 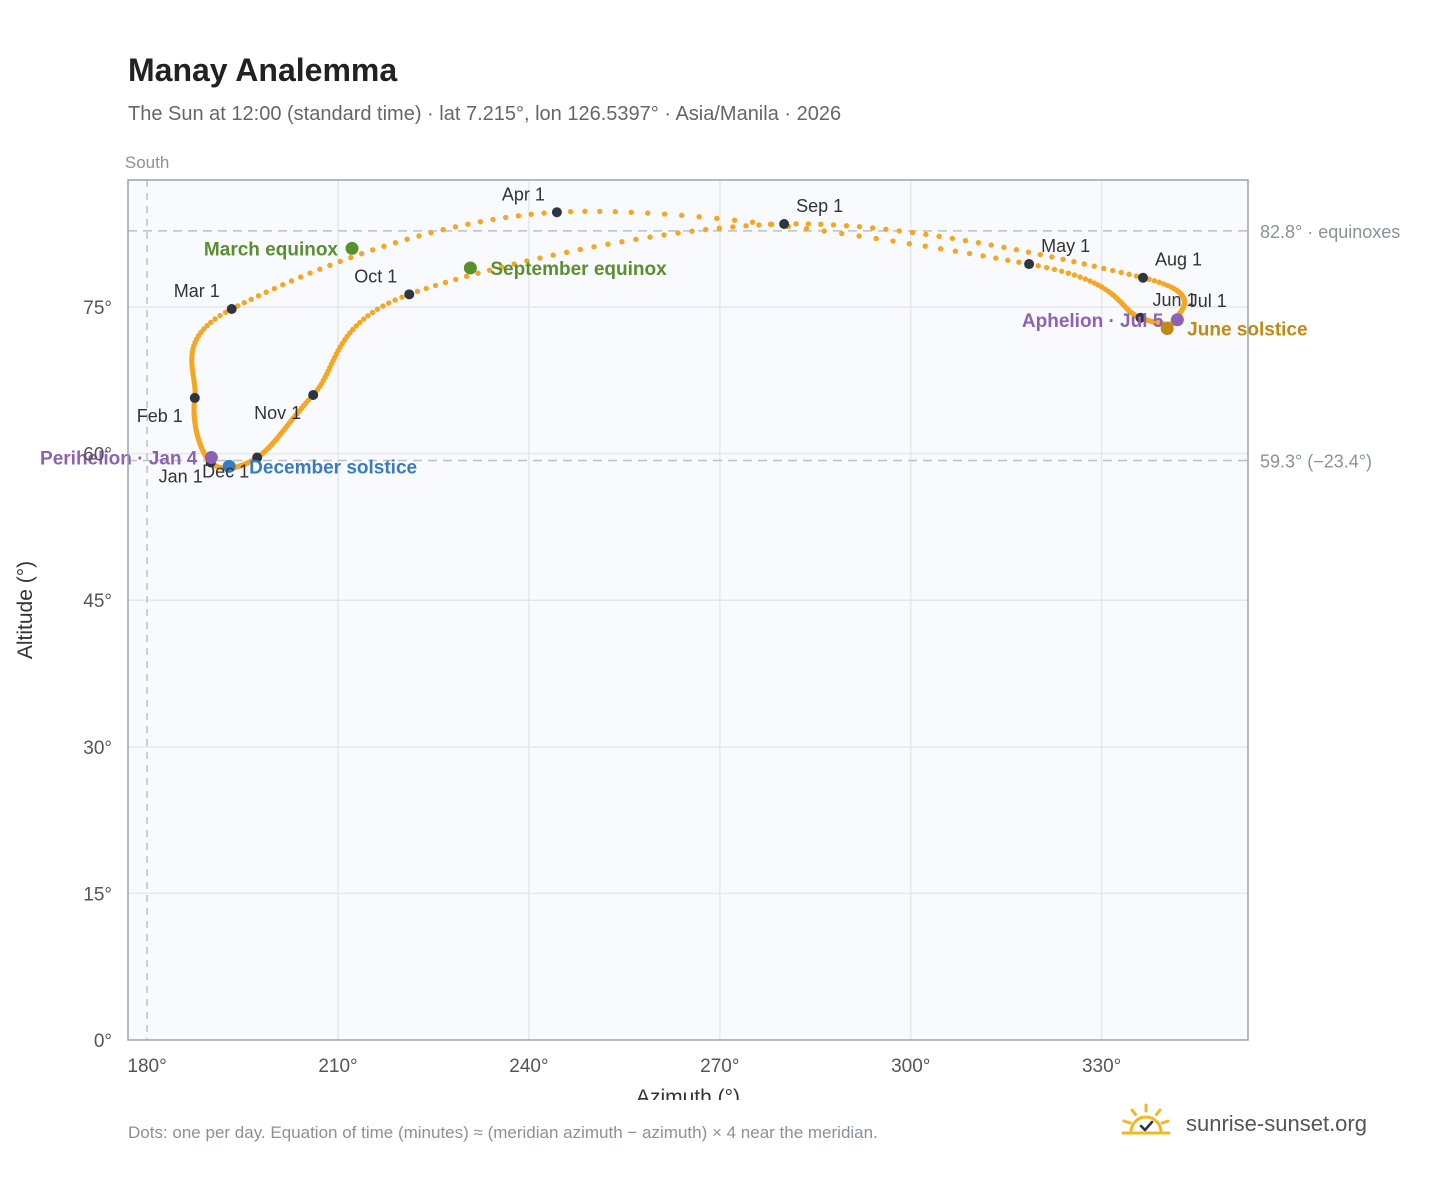 I want to click on month-label: Jul 1, so click(x=1208, y=301).